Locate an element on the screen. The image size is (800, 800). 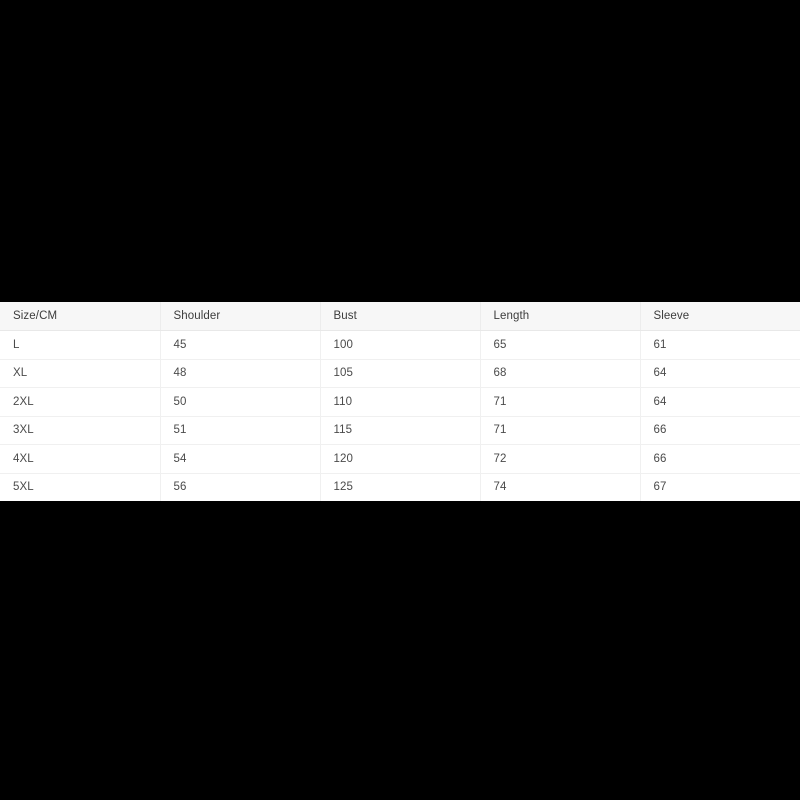
size-chart-header: Size/CM Shoulder Bust Length Sleeve is located at coordinates (400, 316).